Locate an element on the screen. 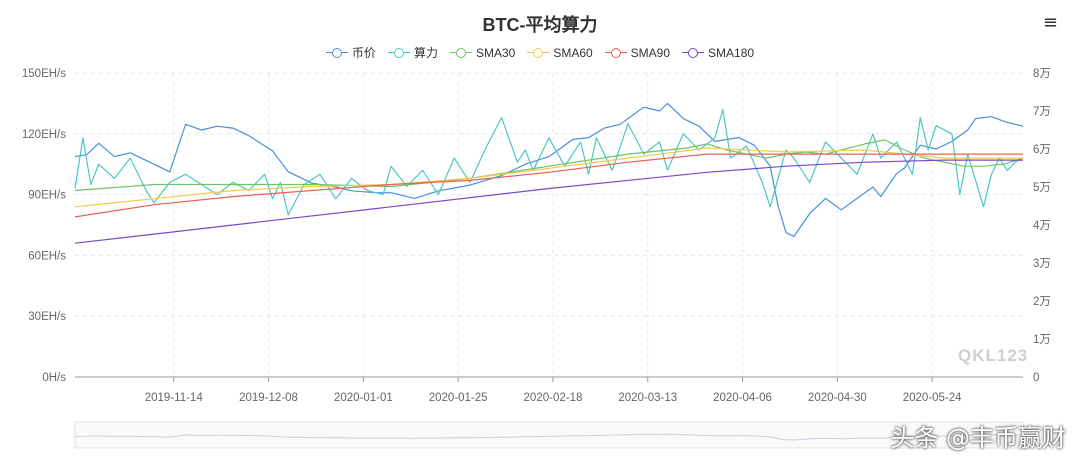 The image size is (1080, 462). x-tick-label: 2020-04-30 is located at coordinates (837, 398).